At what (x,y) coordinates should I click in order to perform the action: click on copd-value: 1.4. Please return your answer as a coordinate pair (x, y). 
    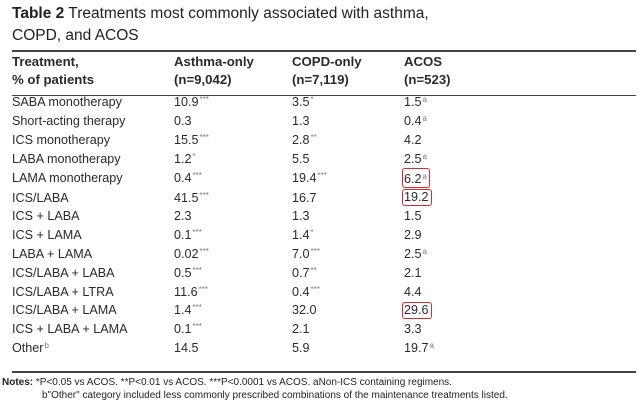
    Looking at the image, I should click on (301, 235).